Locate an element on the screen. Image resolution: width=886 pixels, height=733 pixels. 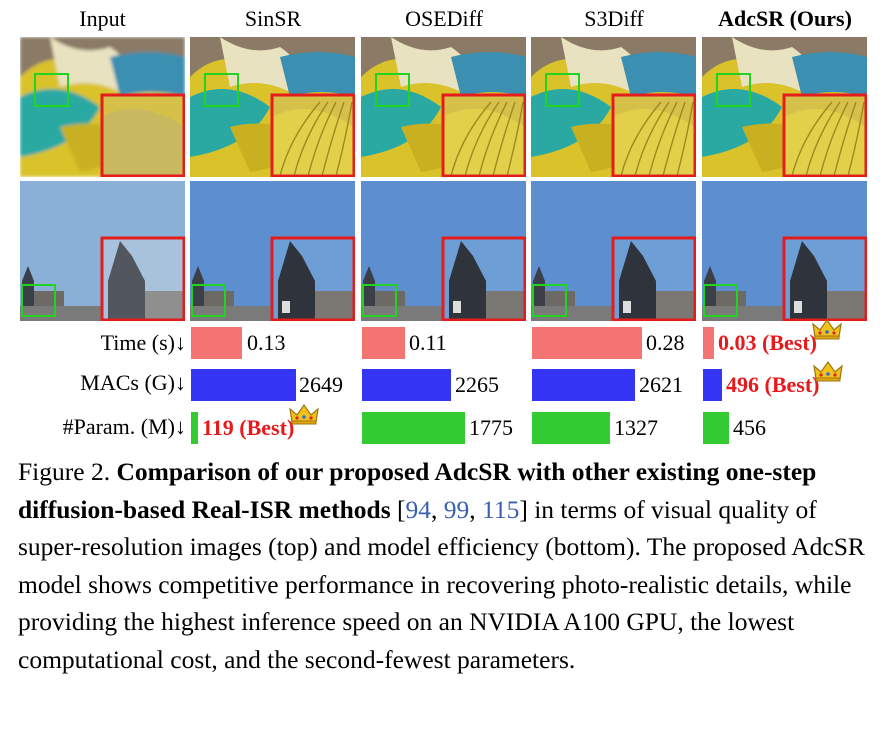
value-time-s3diff: 0.28 is located at coordinates (665, 342).